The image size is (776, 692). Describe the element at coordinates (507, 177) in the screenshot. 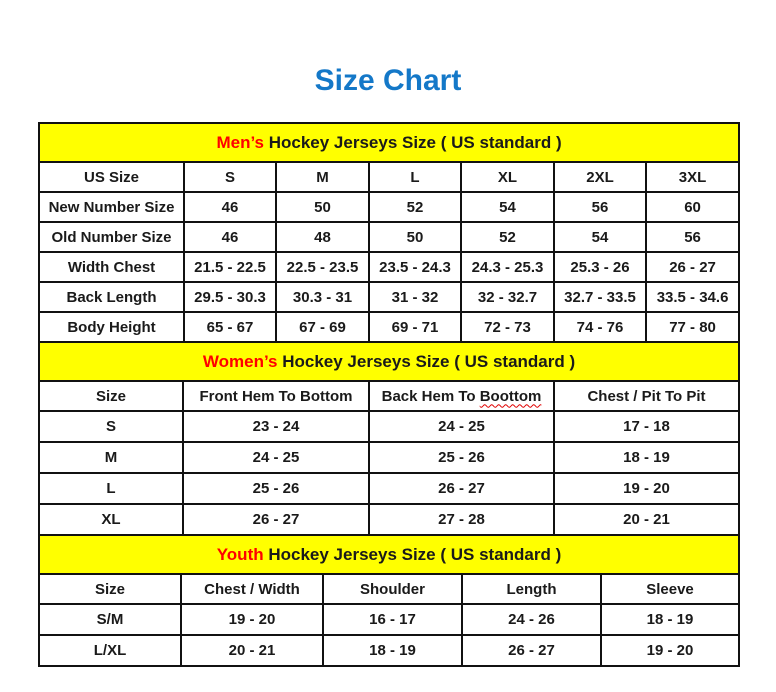

I see `column-header: XL` at that location.